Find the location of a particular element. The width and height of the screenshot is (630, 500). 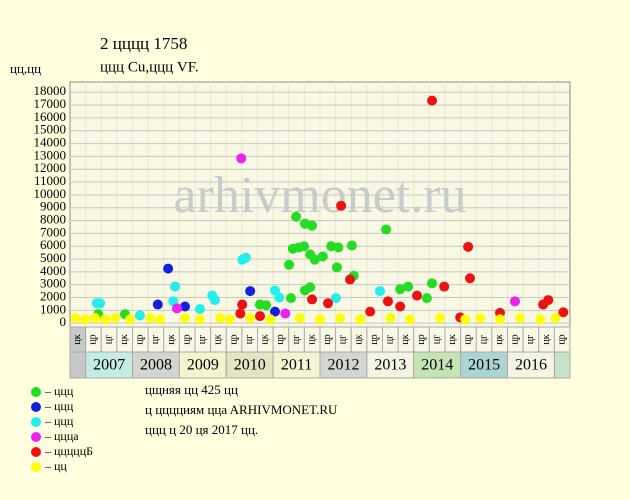

y-tick-label: 16000 is located at coordinates (50, 116).